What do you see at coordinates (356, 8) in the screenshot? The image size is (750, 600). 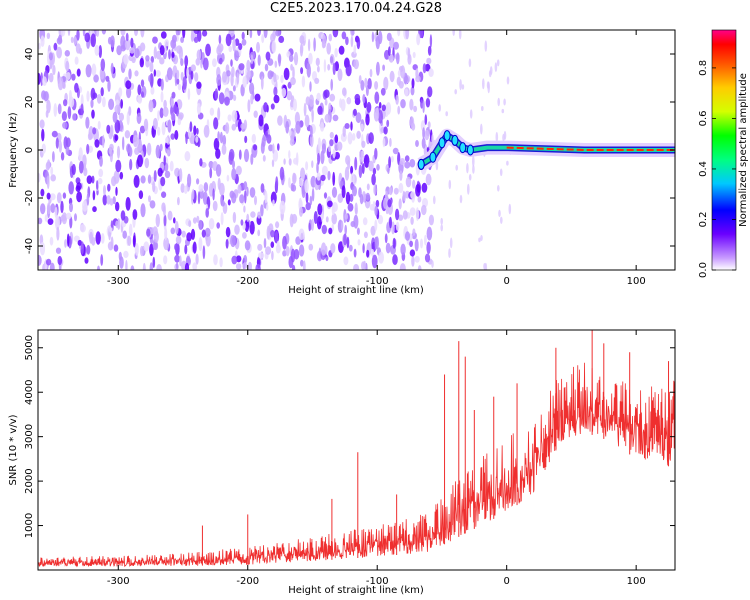 I see `chart-title: C2E5.2023.170.04.24.G28` at bounding box center [356, 8].